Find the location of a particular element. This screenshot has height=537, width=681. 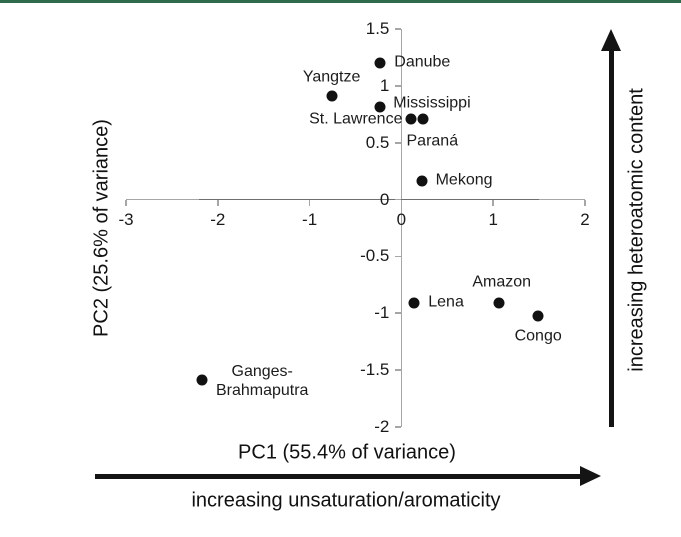

y-axis-line is located at coordinates (401, 228).